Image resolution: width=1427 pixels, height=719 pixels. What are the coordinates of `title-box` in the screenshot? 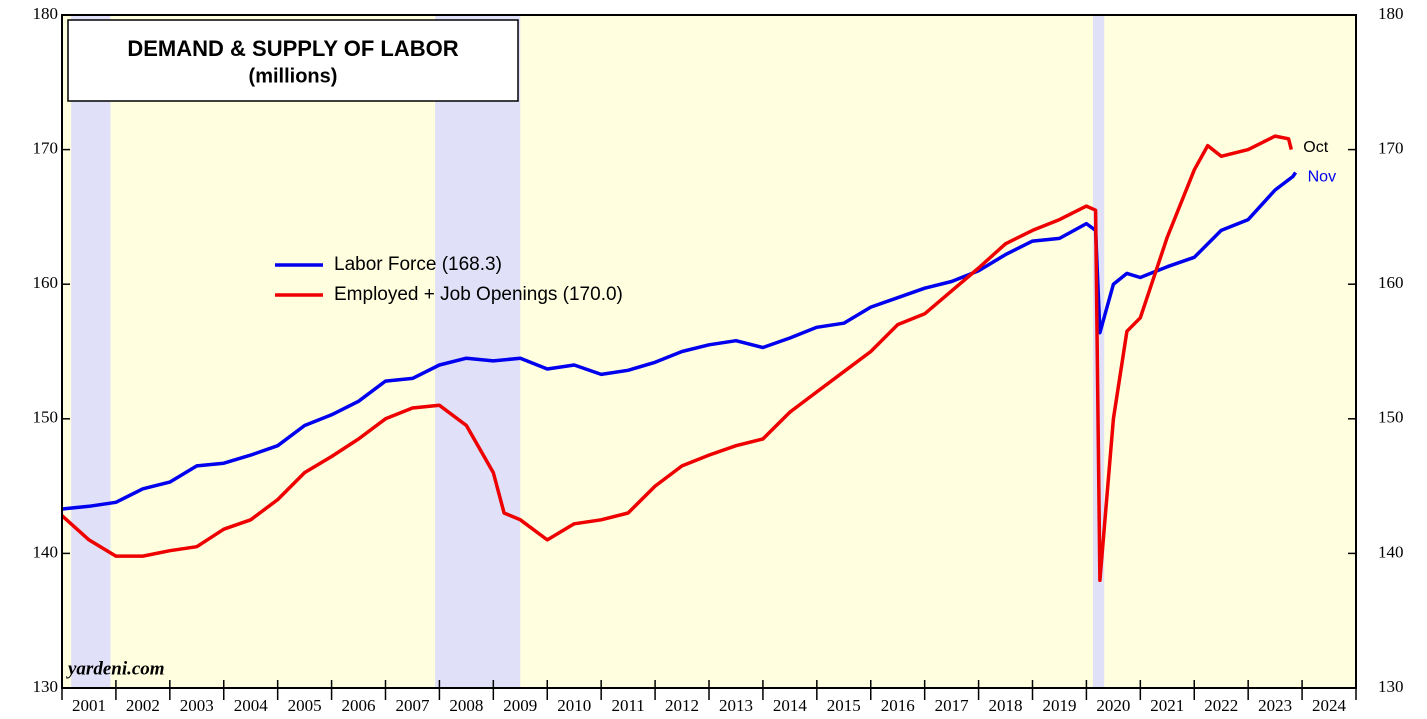 It's located at (293, 60).